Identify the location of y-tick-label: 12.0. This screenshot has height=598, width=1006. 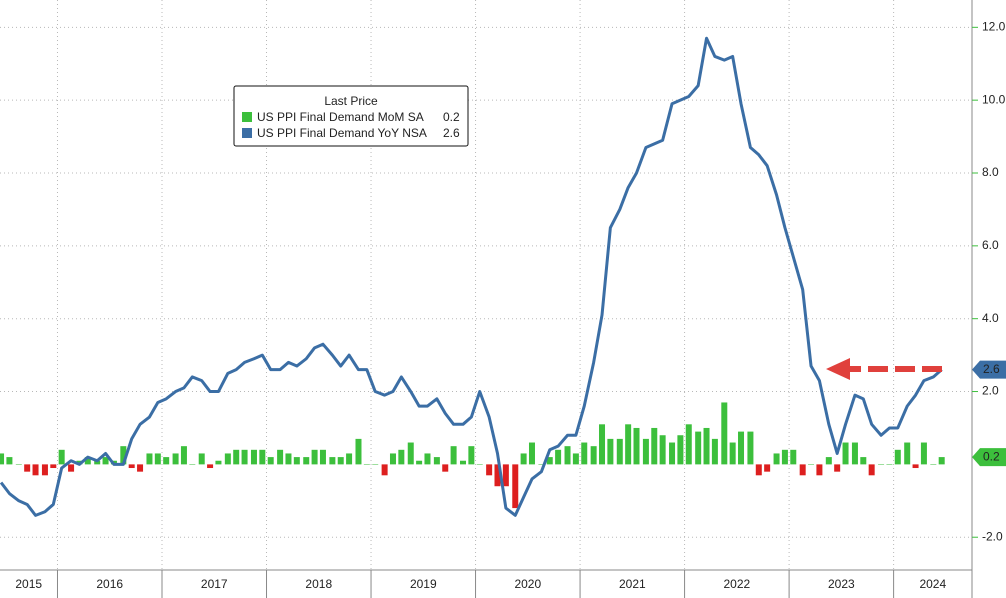
(994, 26).